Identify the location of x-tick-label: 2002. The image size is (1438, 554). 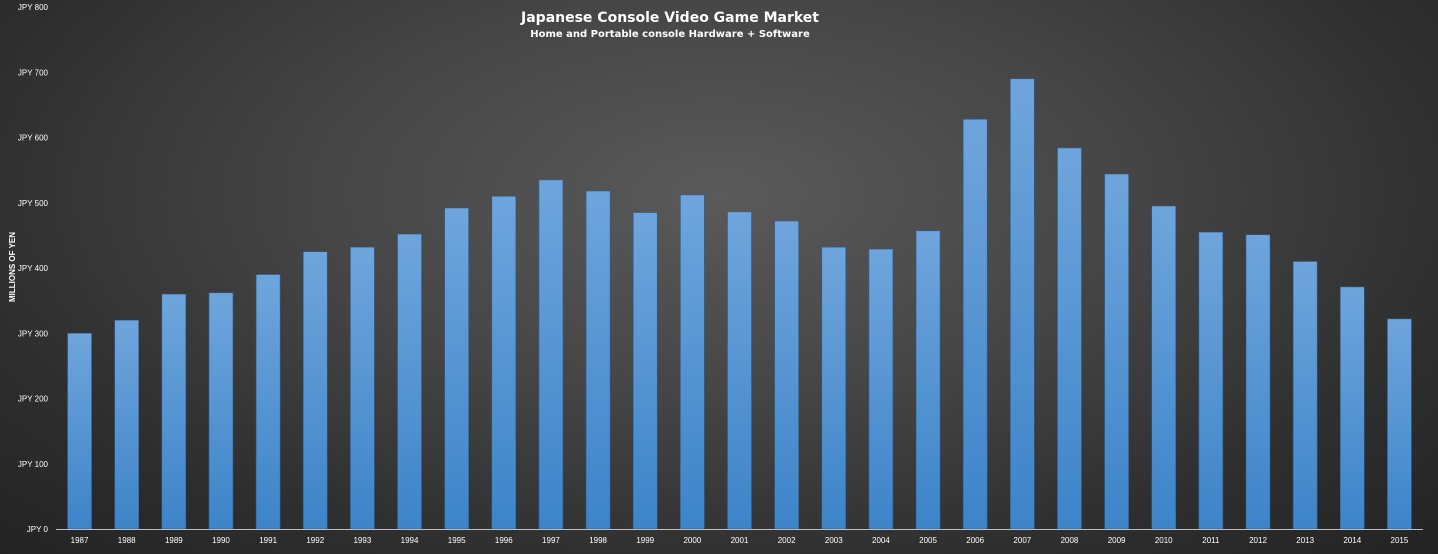
(787, 540).